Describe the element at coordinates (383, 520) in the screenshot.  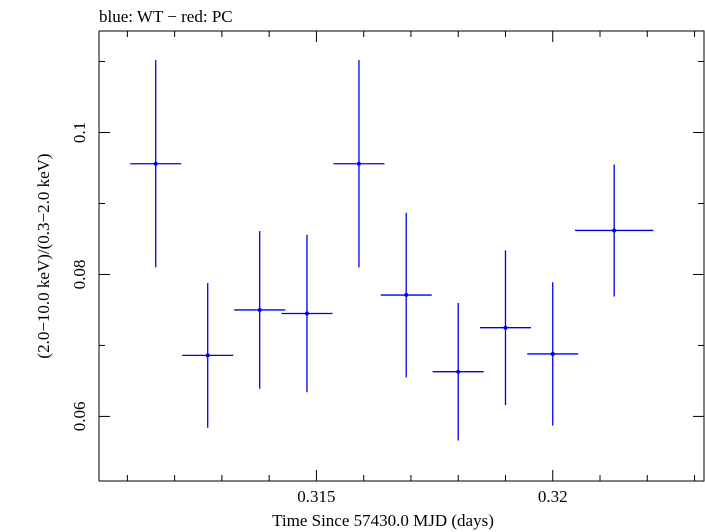
I see `x-axis-label: Time Since 57430.0 MJD (days)` at that location.